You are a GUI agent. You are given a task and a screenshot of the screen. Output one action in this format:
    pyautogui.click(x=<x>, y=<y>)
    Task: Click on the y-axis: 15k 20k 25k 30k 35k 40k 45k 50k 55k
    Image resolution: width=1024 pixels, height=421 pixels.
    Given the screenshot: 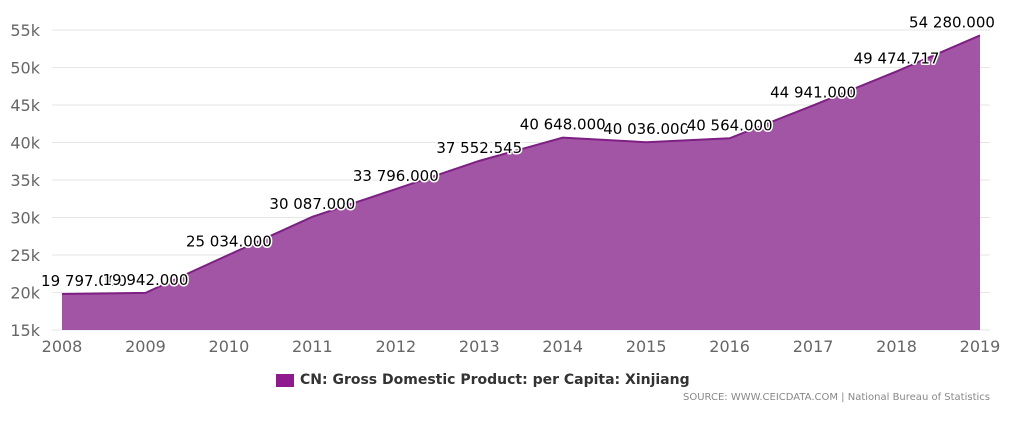 What is the action you would take?
    pyautogui.click(x=25, y=180)
    